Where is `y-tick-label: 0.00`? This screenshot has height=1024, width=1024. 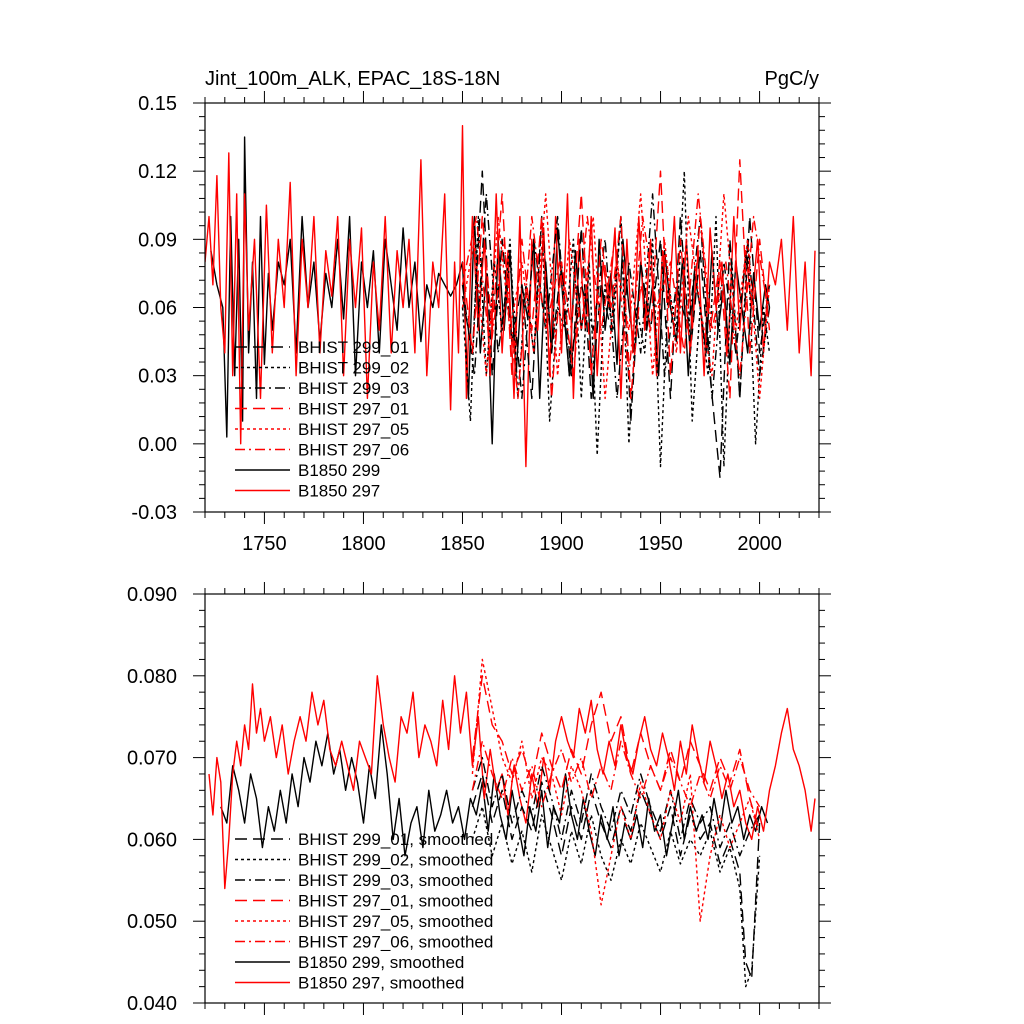
y-tick-label: 0.00 is located at coordinates (157, 445).